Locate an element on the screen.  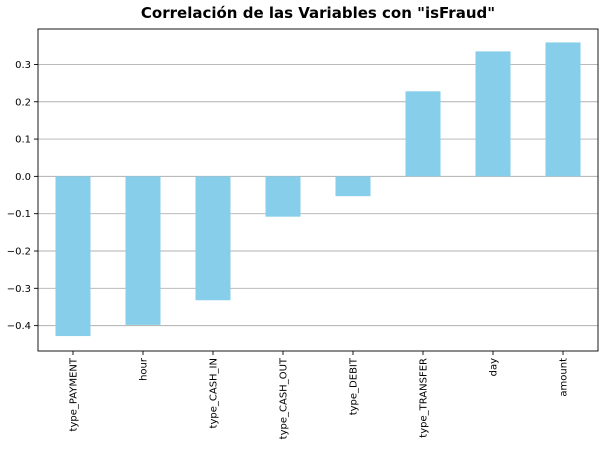
x-tick-label: type_PAYMENT is located at coordinates (74, 394).